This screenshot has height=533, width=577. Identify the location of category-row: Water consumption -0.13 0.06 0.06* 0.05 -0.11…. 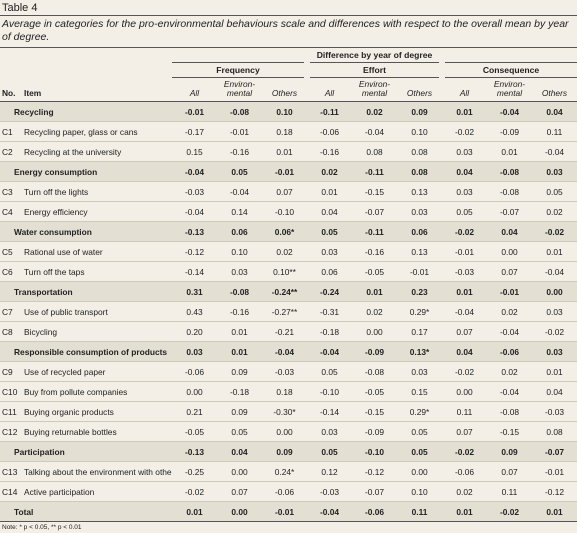
(288, 231).